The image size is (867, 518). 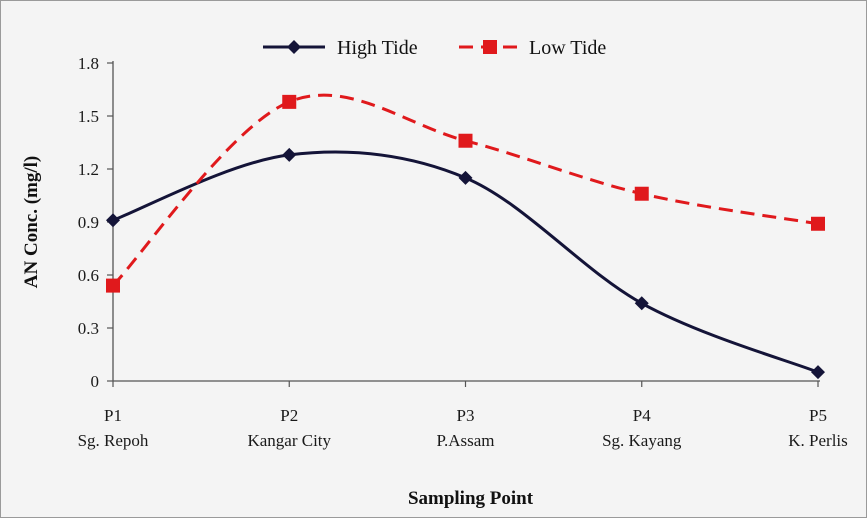 What do you see at coordinates (642, 415) in the screenshot?
I see `x-tick-label-code: P4` at bounding box center [642, 415].